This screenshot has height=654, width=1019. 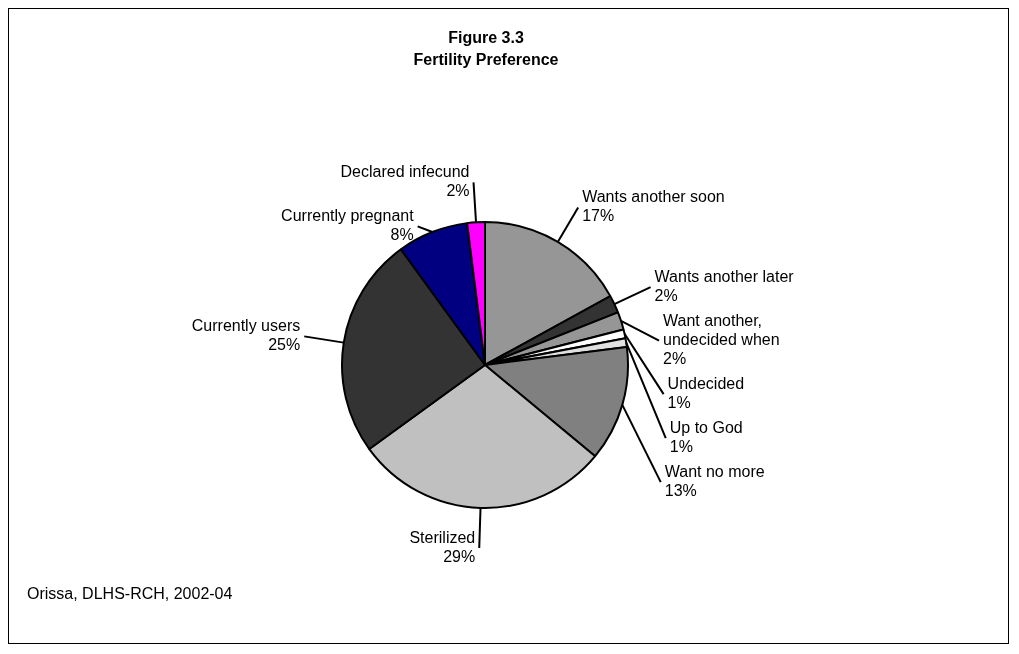 What do you see at coordinates (653, 197) in the screenshot?
I see `slice-label: Wants another soon` at bounding box center [653, 197].